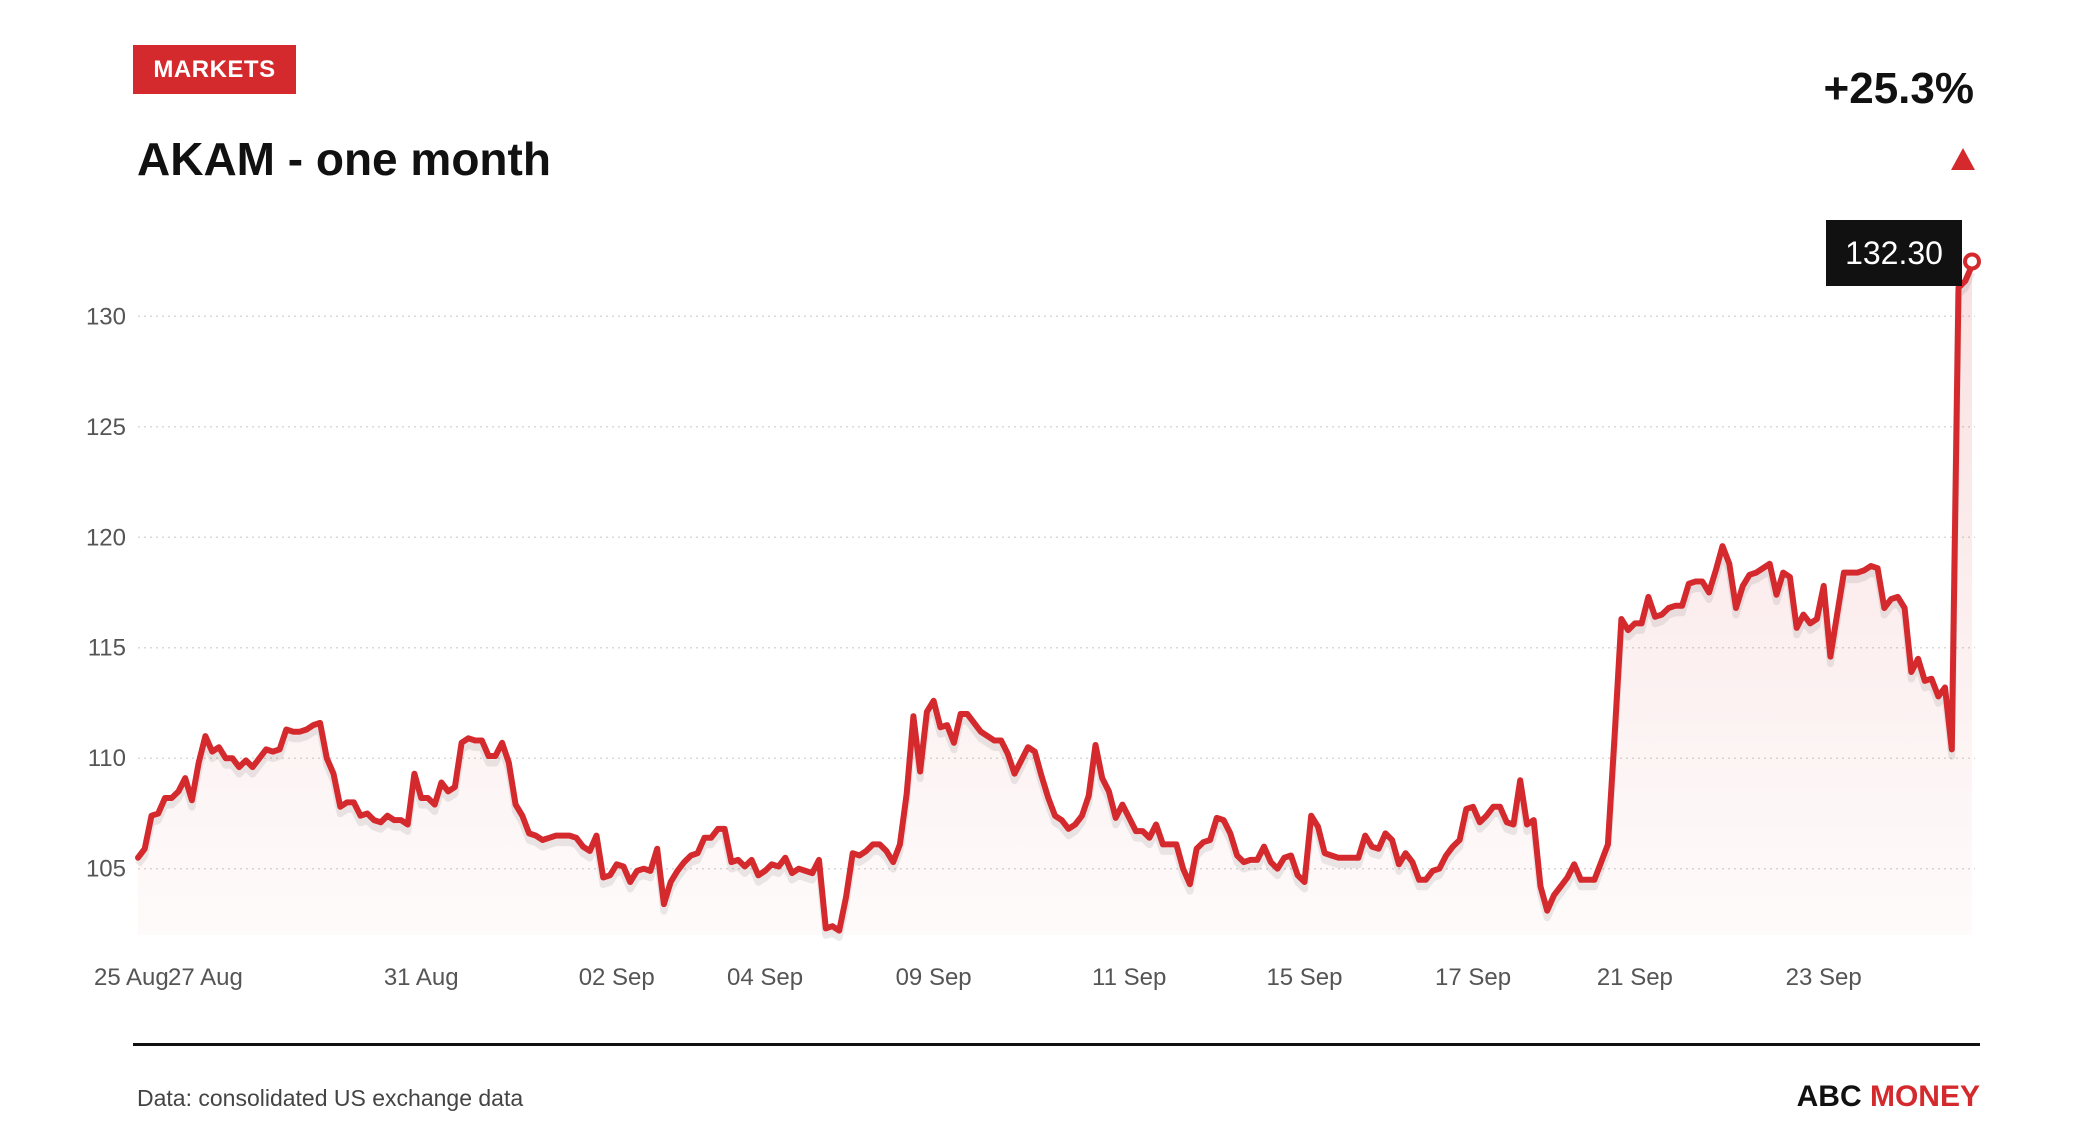 This screenshot has width=2080, height=1140. Describe the element at coordinates (106, 869) in the screenshot. I see `y-tick-label: 105` at that location.